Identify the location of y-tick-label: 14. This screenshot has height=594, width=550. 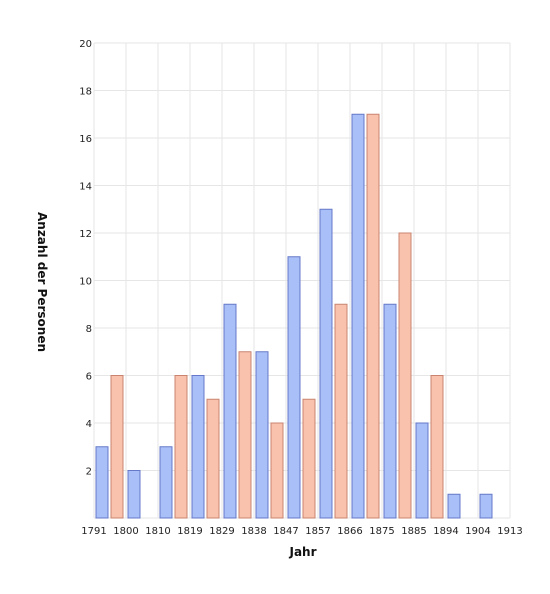
(85, 187).